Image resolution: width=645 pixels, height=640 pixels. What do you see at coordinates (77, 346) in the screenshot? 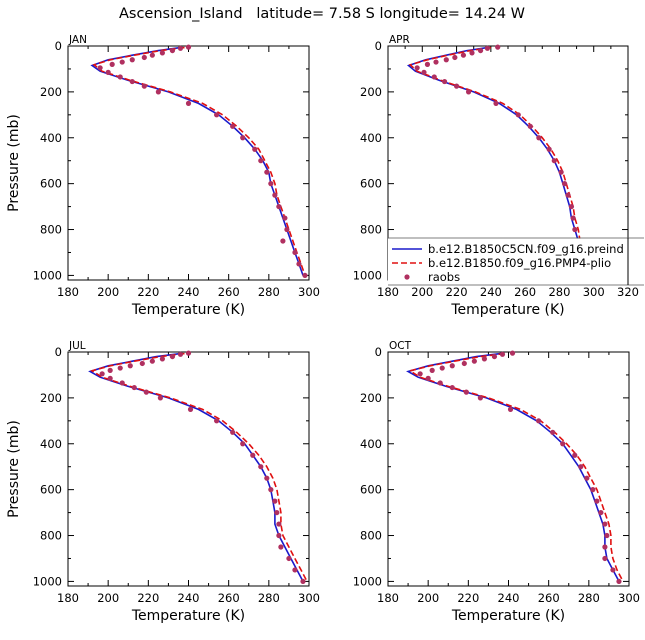
I see `panel-label: JUL` at bounding box center [77, 346].